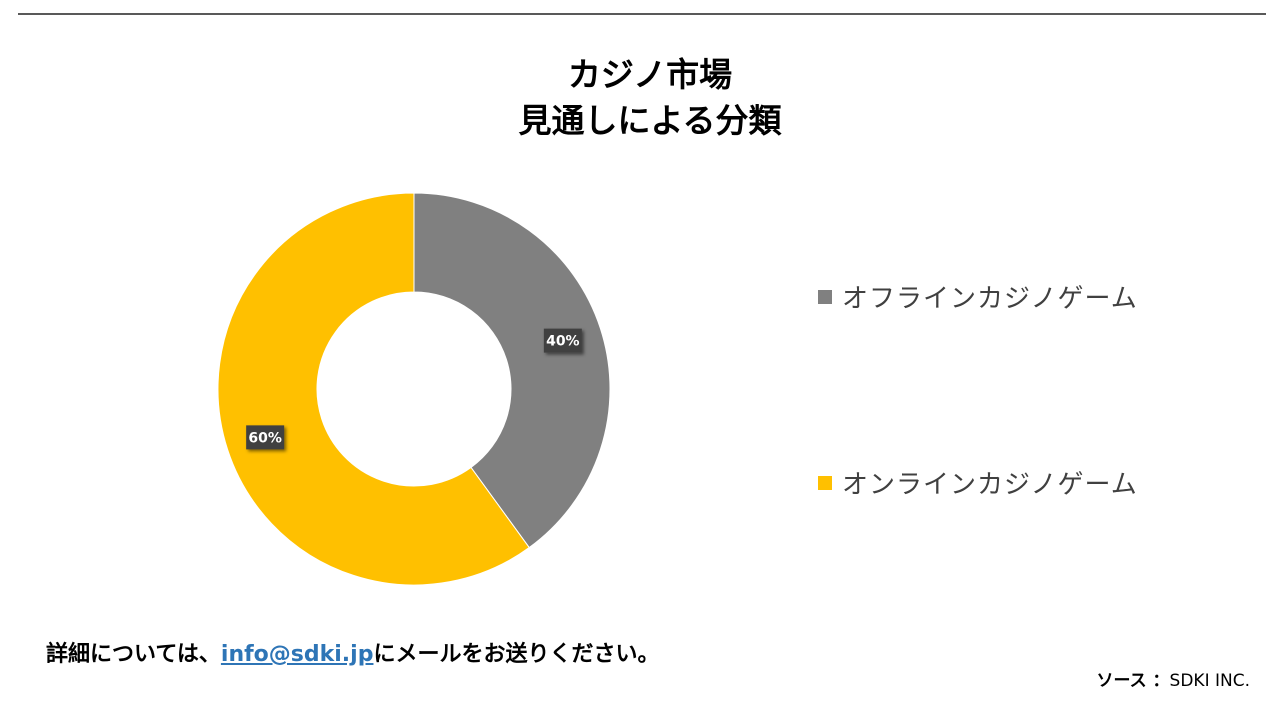 The width and height of the screenshot is (1280, 720). Describe the element at coordinates (516, 654) in the screenshot. I see `contact-suffix: にメールをお送りください。` at that location.